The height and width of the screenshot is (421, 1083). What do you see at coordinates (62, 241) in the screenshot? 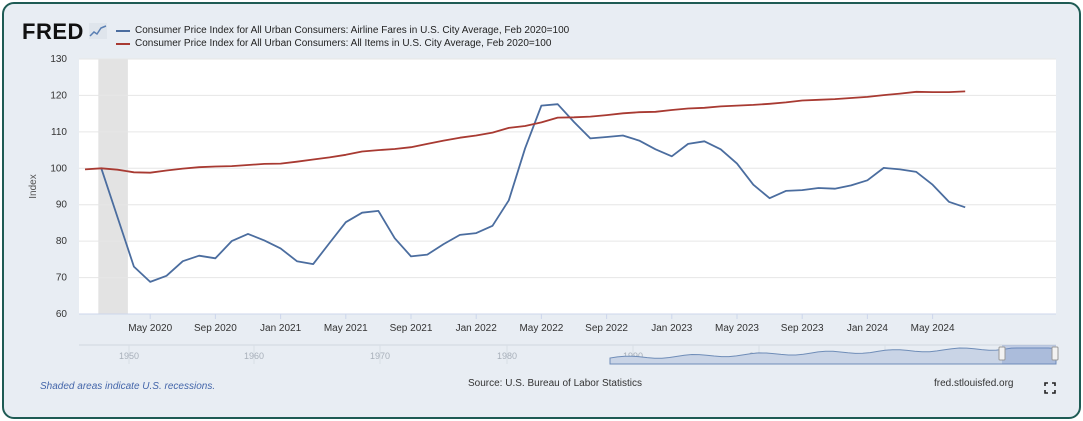
I see `y-tick-label: 80` at bounding box center [62, 241].